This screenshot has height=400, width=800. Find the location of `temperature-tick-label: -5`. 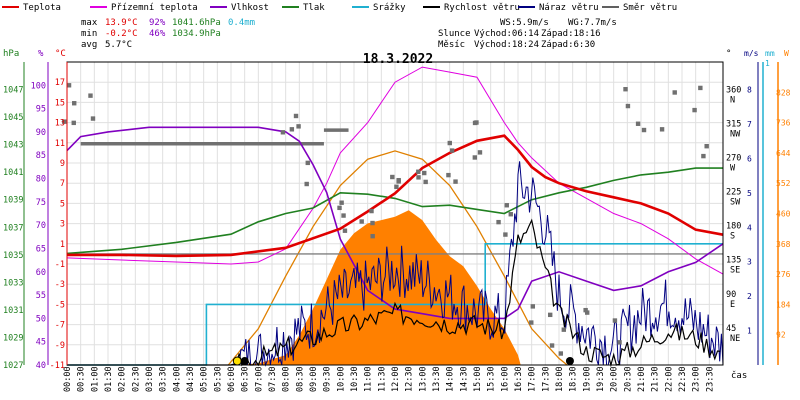

temperature-tick-label: -5 is located at coordinates (60, 305).